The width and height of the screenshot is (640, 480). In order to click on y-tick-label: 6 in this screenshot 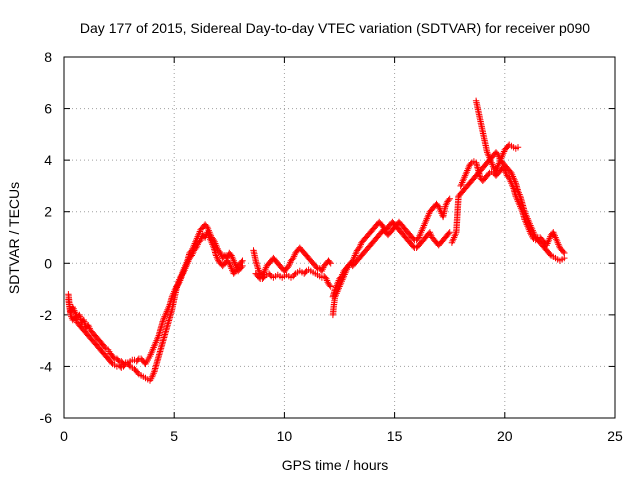, I will do `click(48, 109)`.